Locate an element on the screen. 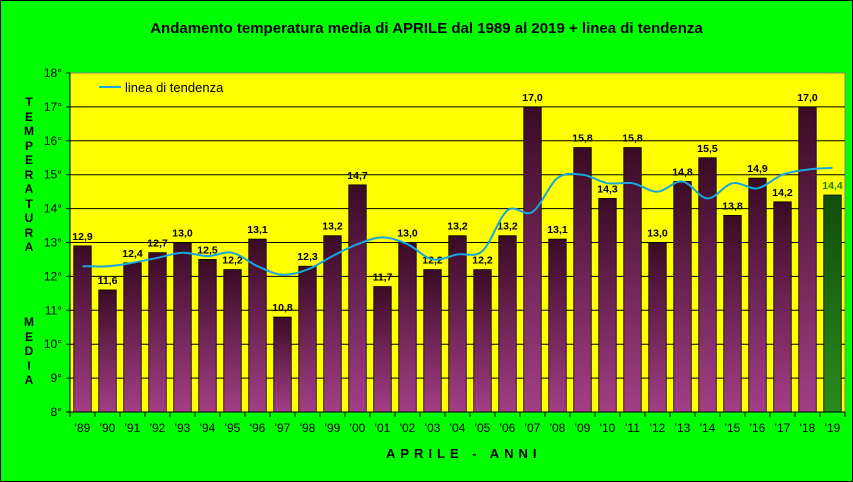 This screenshot has width=853, height=482. x-tick-label: '89 is located at coordinates (83, 428).